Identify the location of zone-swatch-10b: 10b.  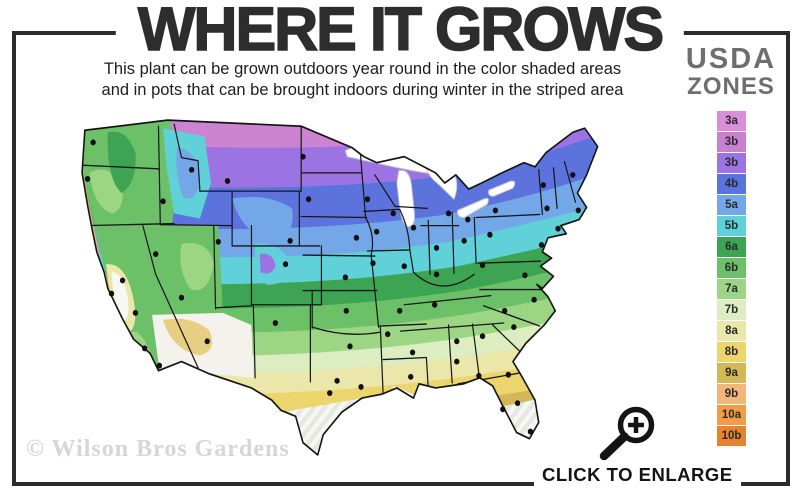
(731, 436).